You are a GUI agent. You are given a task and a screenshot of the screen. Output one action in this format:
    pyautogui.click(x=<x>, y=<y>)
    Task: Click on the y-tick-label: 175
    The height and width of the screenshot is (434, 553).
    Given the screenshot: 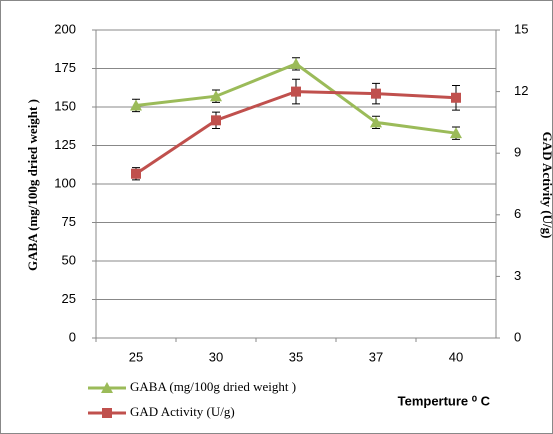 What is the action you would take?
    pyautogui.click(x=65, y=67)
    